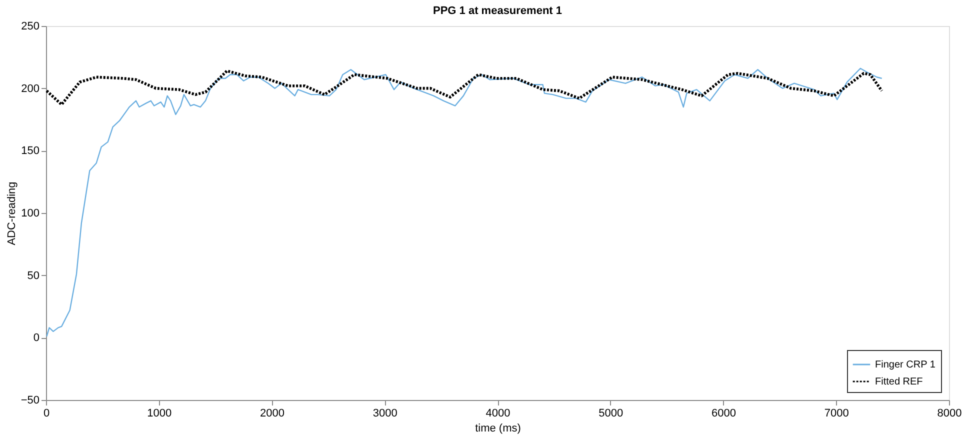 The image size is (967, 438). Describe the element at coordinates (30, 400) in the screenshot. I see `y-tick-label: −50` at that location.